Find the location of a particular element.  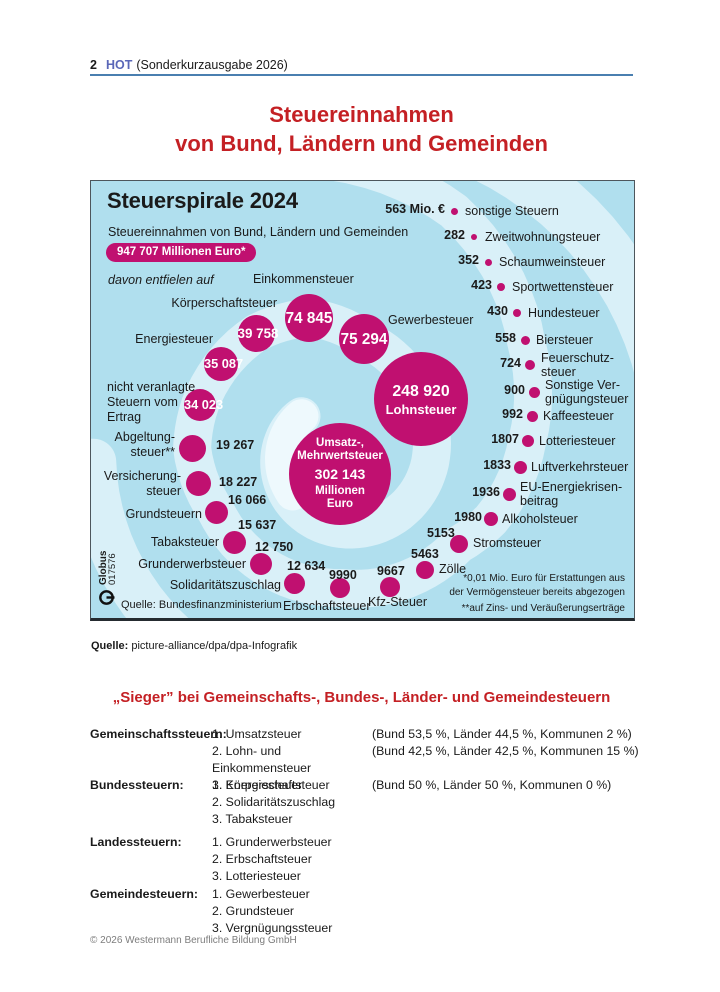

tax-name: 3. Lotteriesteuer is located at coordinates (256, 876).